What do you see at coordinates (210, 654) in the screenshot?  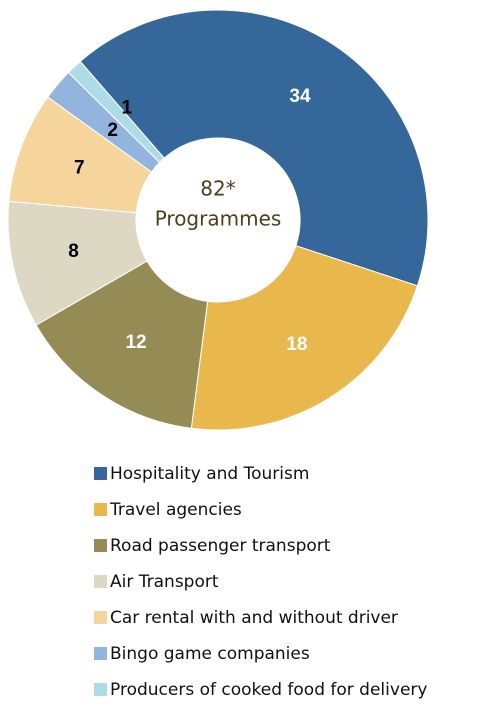 I see `legend-label: Bingo game companies` at bounding box center [210, 654].